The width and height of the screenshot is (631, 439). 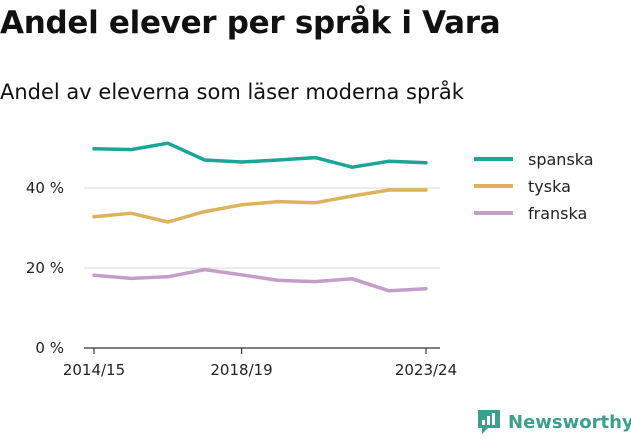 I want to click on series-line-franska, so click(x=260, y=280).